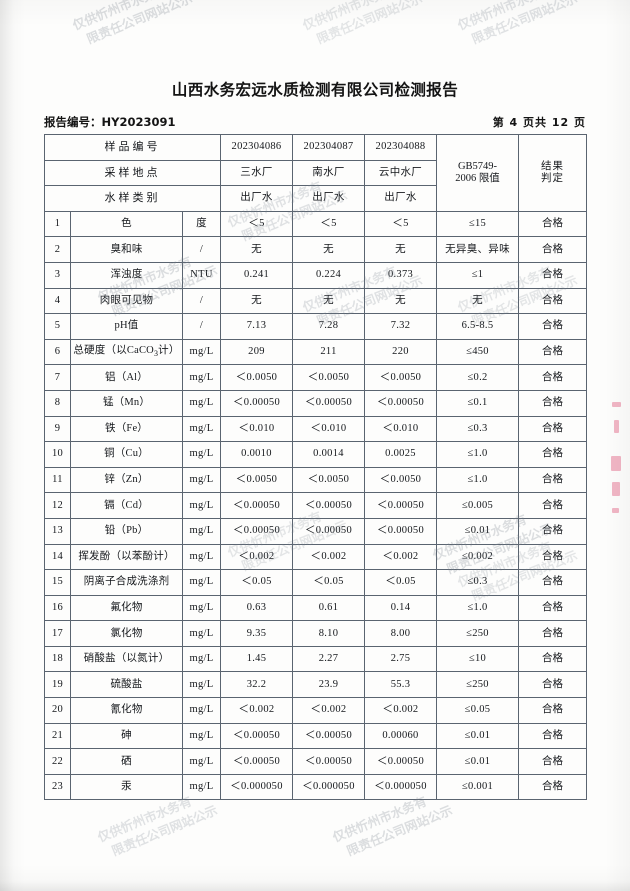  What do you see at coordinates (132, 198) in the screenshot?
I see `header-label: 水样类别` at bounding box center [132, 198].